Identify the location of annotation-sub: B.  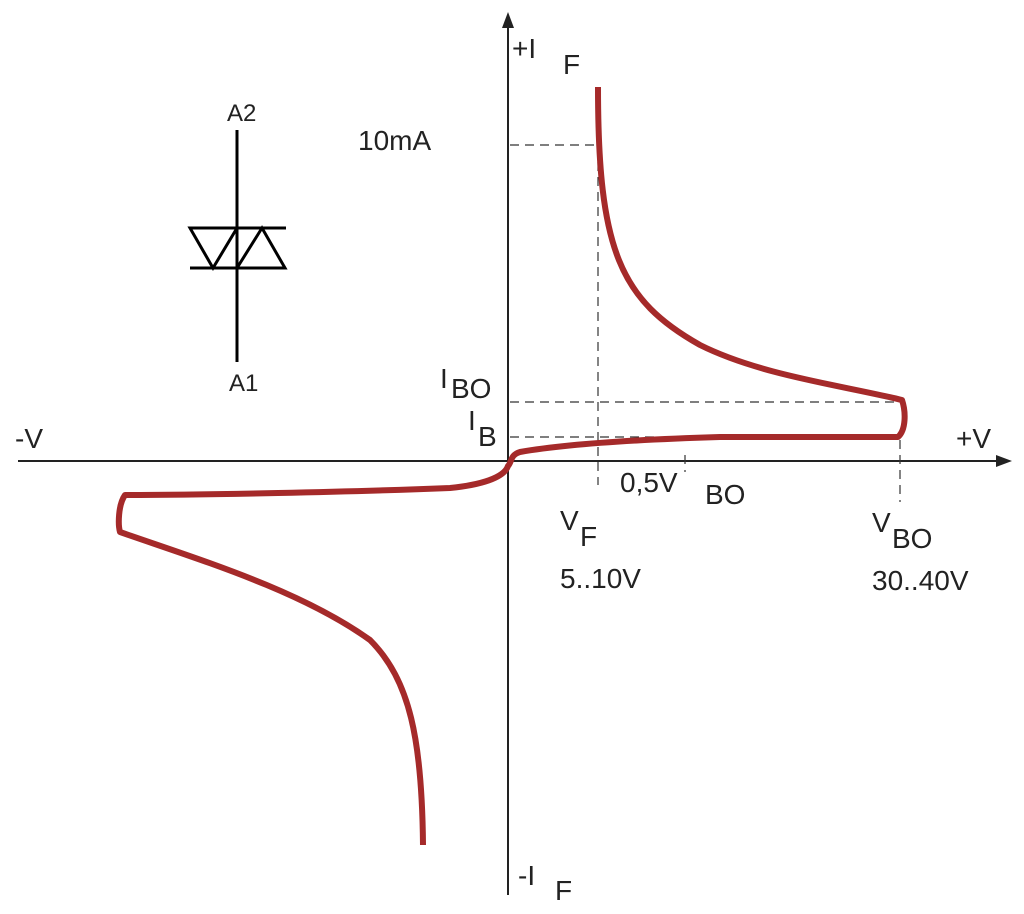
(487, 436).